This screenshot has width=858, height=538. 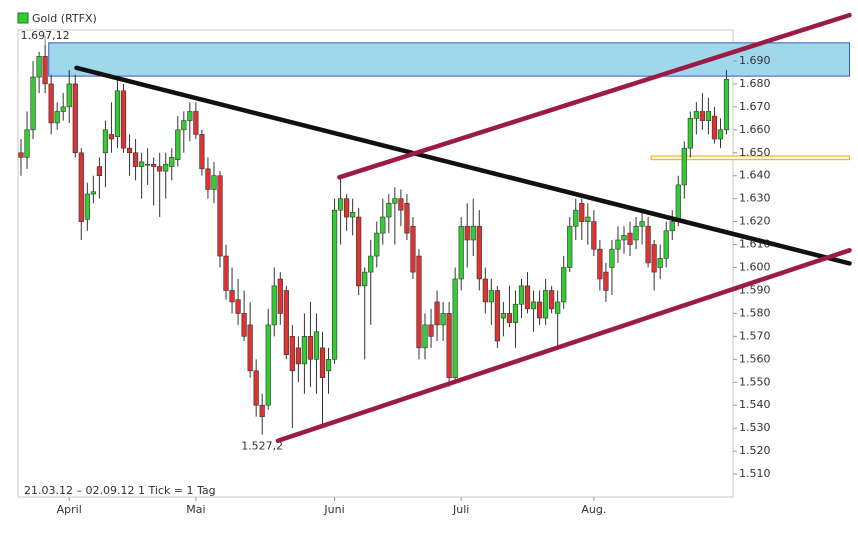 I want to click on x-tick-label: Juli, so click(x=460, y=509).